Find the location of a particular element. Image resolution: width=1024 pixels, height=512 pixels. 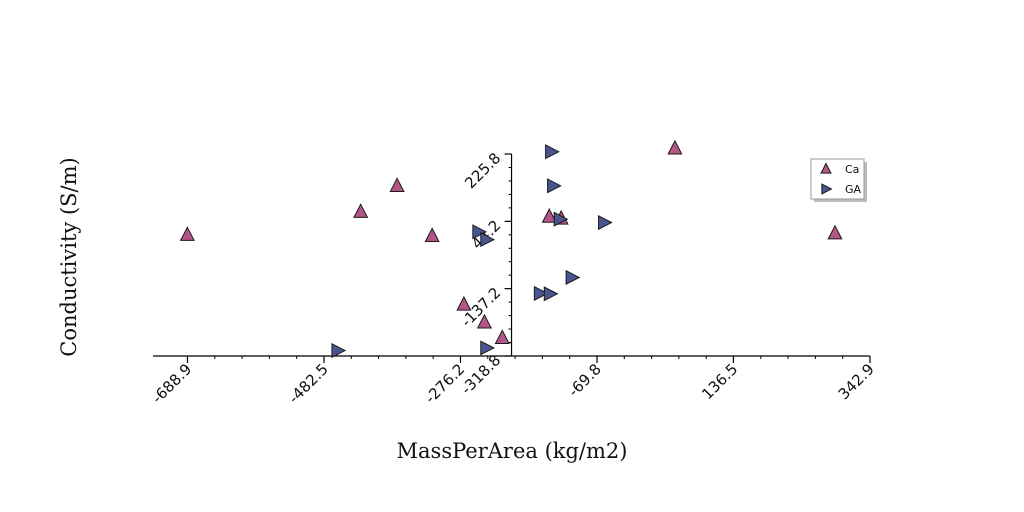

legend-marker-ca is located at coordinates (826, 168).